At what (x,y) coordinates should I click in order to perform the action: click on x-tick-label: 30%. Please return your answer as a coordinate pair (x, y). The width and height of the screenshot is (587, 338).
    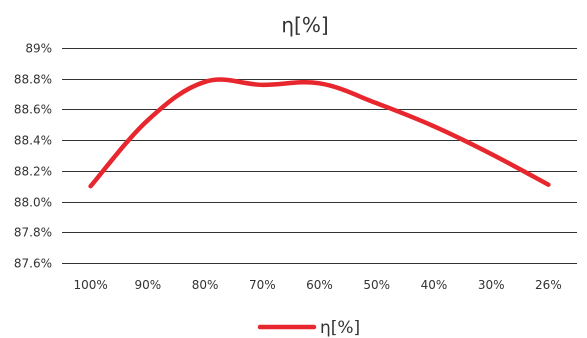
    Looking at the image, I should click on (491, 285).